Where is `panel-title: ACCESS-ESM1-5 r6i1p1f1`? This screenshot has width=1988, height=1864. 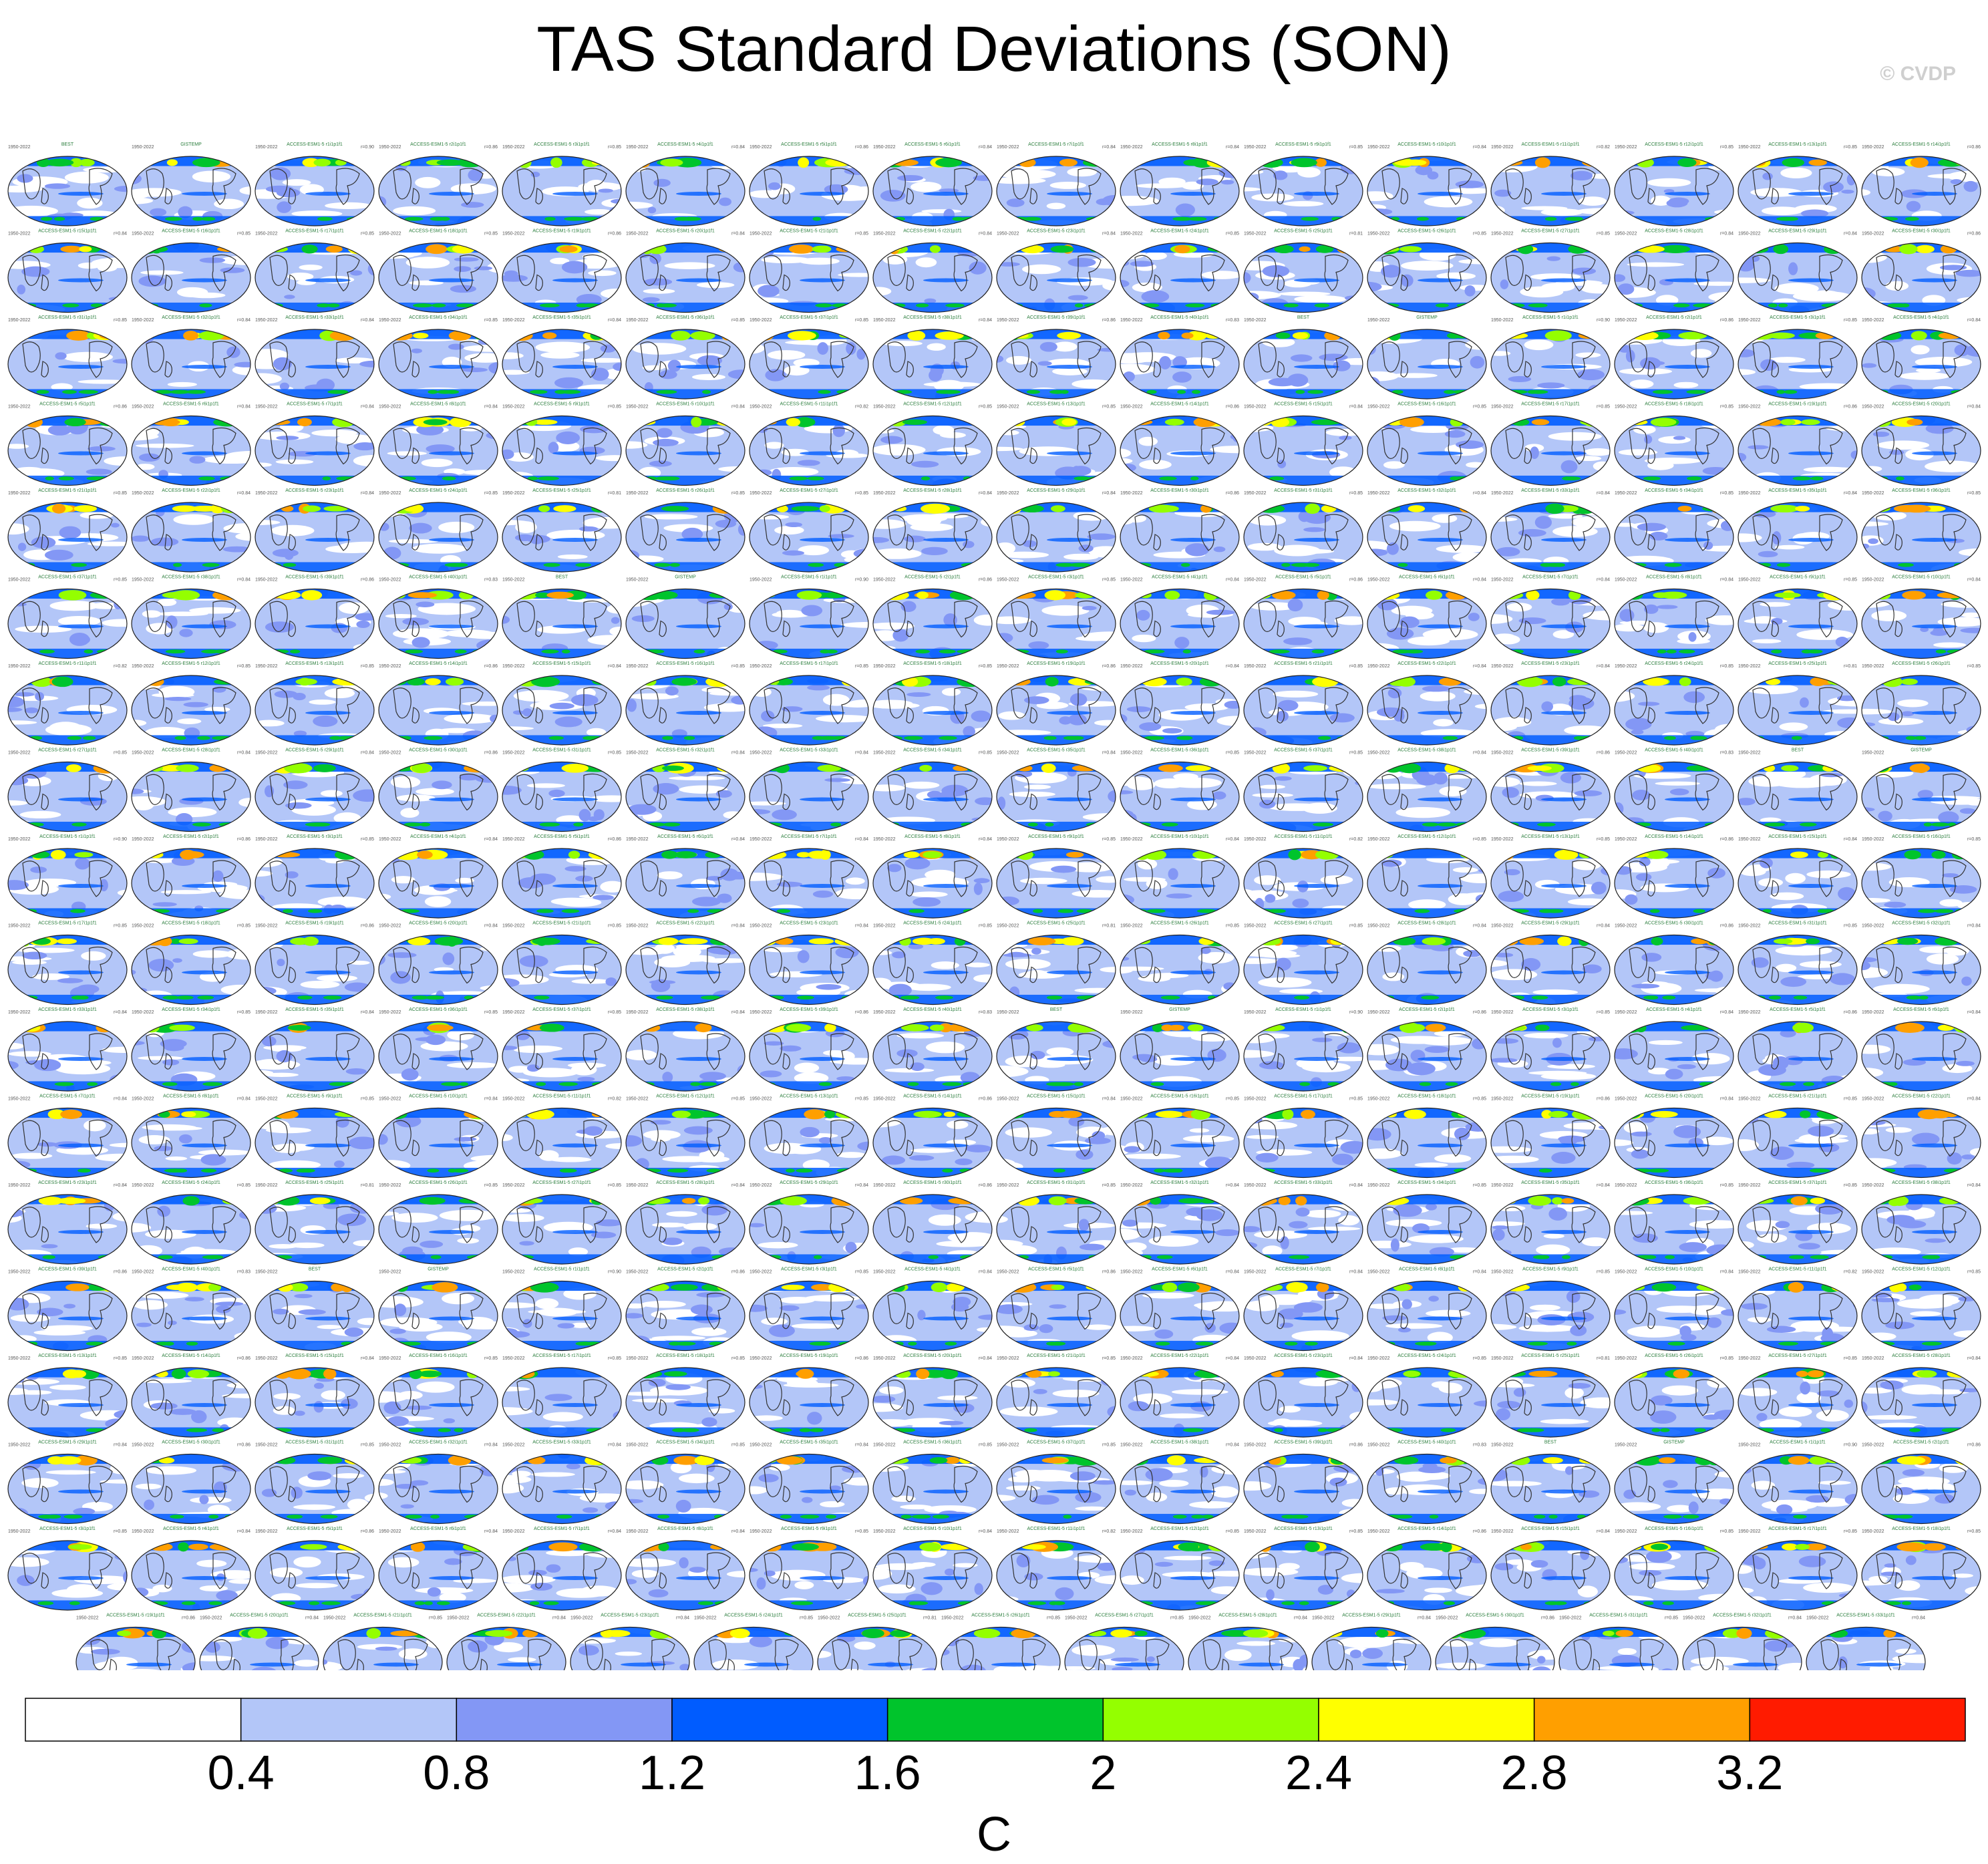
panel-title: ACCESS-ESM1-5 r6i1p1f1 is located at coordinates (191, 404).